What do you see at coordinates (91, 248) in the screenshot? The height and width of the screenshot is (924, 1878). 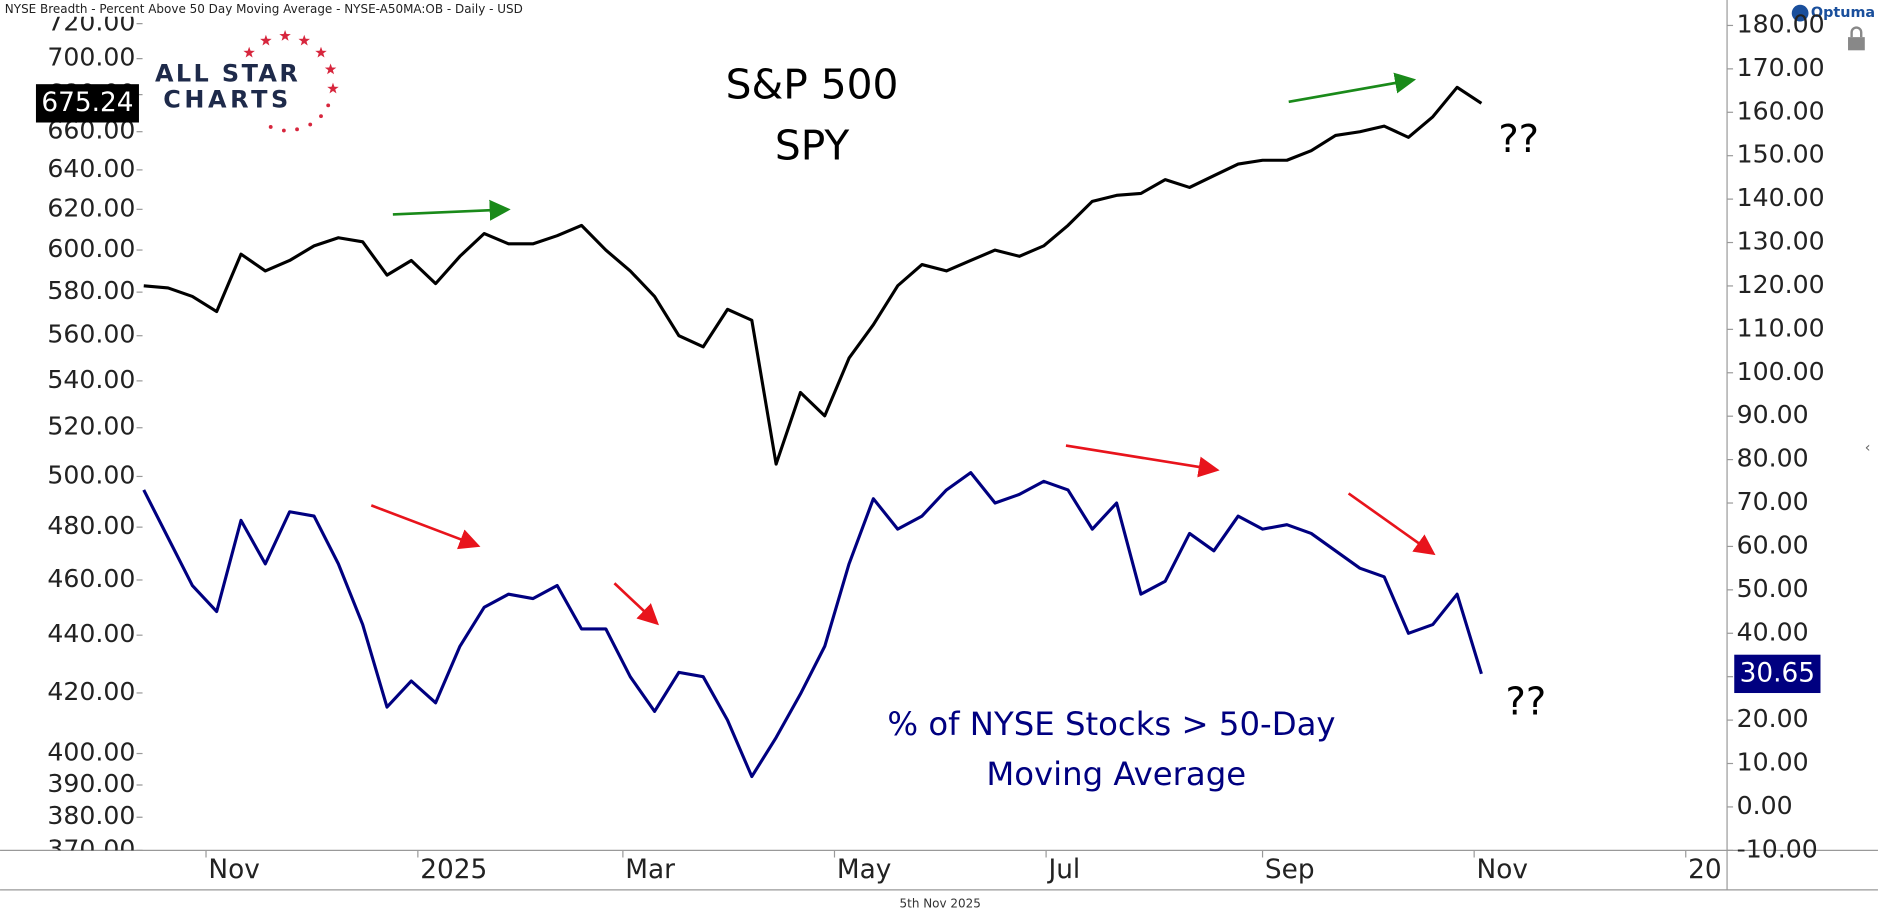 I see `y-tick-label: 600.00` at bounding box center [91, 248].